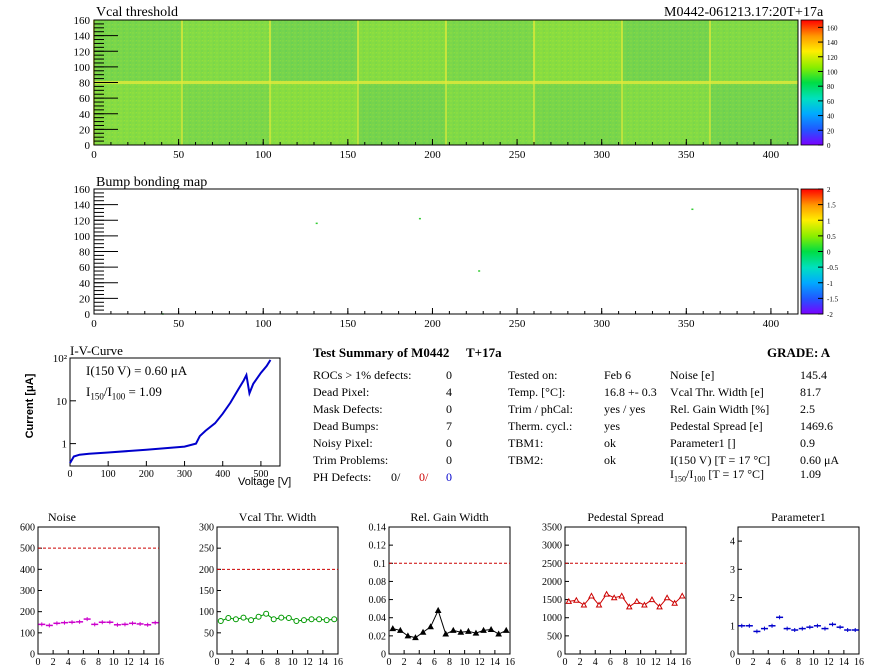 This screenshot has width=896, height=672. What do you see at coordinates (552, 582) in the screenshot?
I see `y-tick-label: 2000` at bounding box center [552, 582].